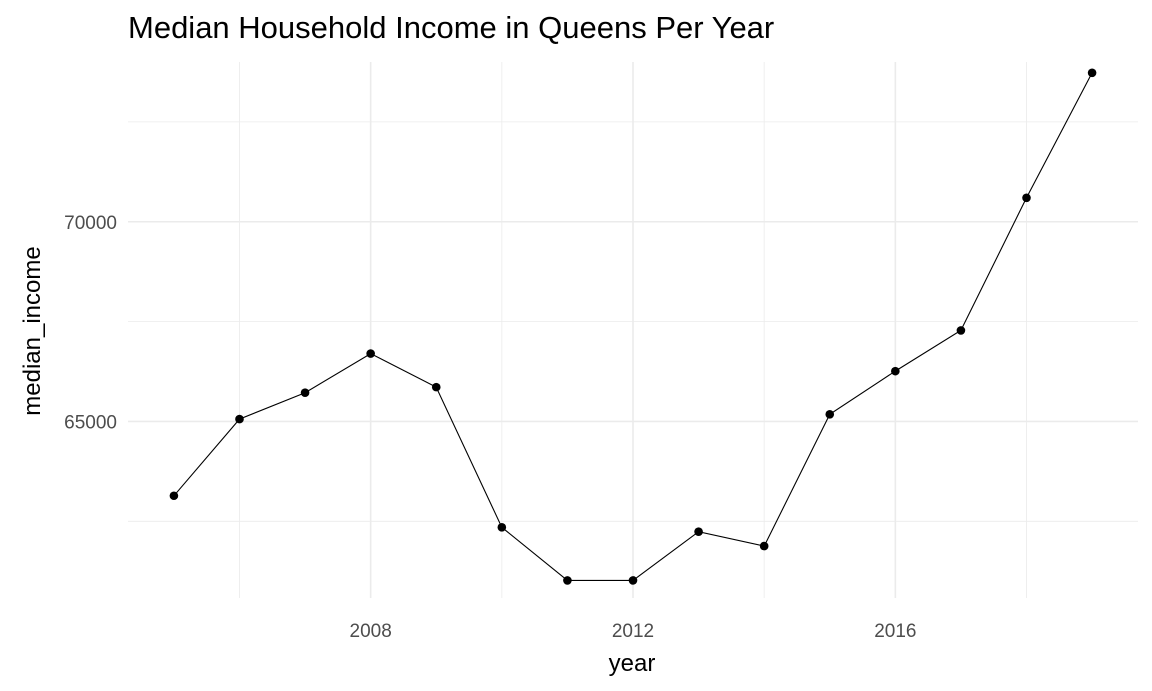  I want to click on y-axis-tick-labels: 65000 70000, so click(90, 323).